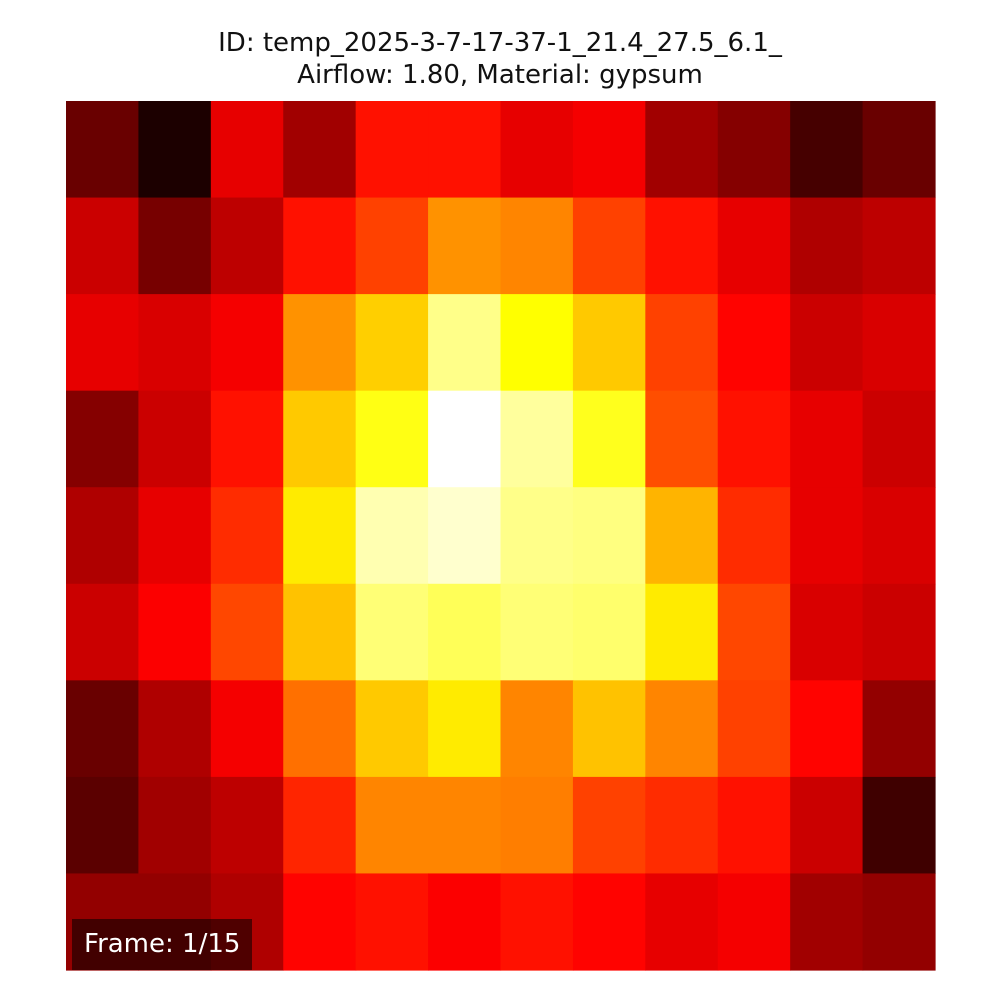 This screenshot has width=1000, height=1000. What do you see at coordinates (537, 922) in the screenshot?
I see `heatmap-cell-r8-c6` at bounding box center [537, 922].